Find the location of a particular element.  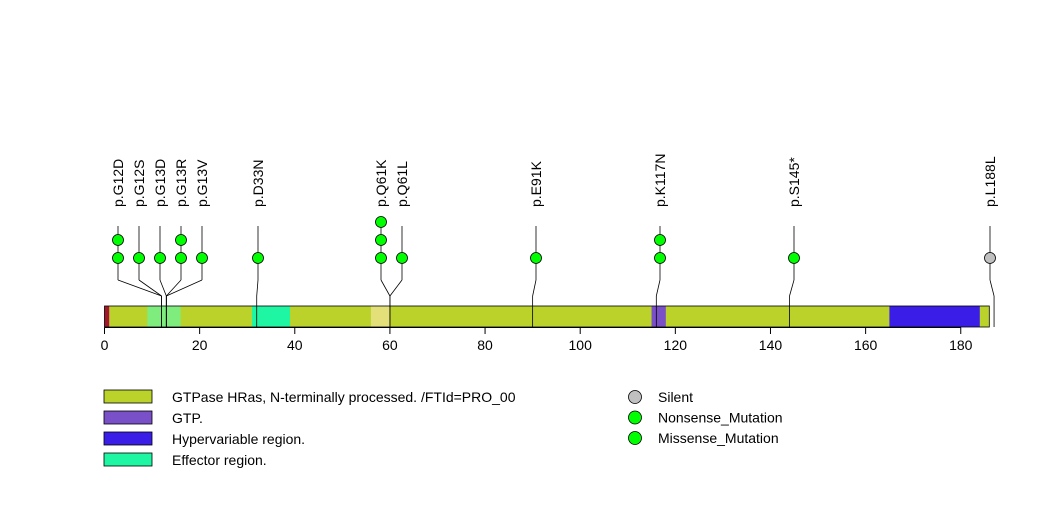

domain-track is located at coordinates (547, 316).